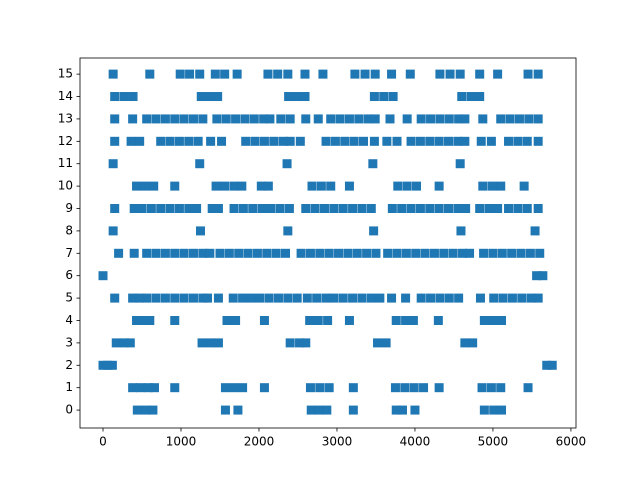 The image size is (640, 480). Describe the element at coordinates (181, 442) in the screenshot. I see `x-tick-label: 1000` at that location.